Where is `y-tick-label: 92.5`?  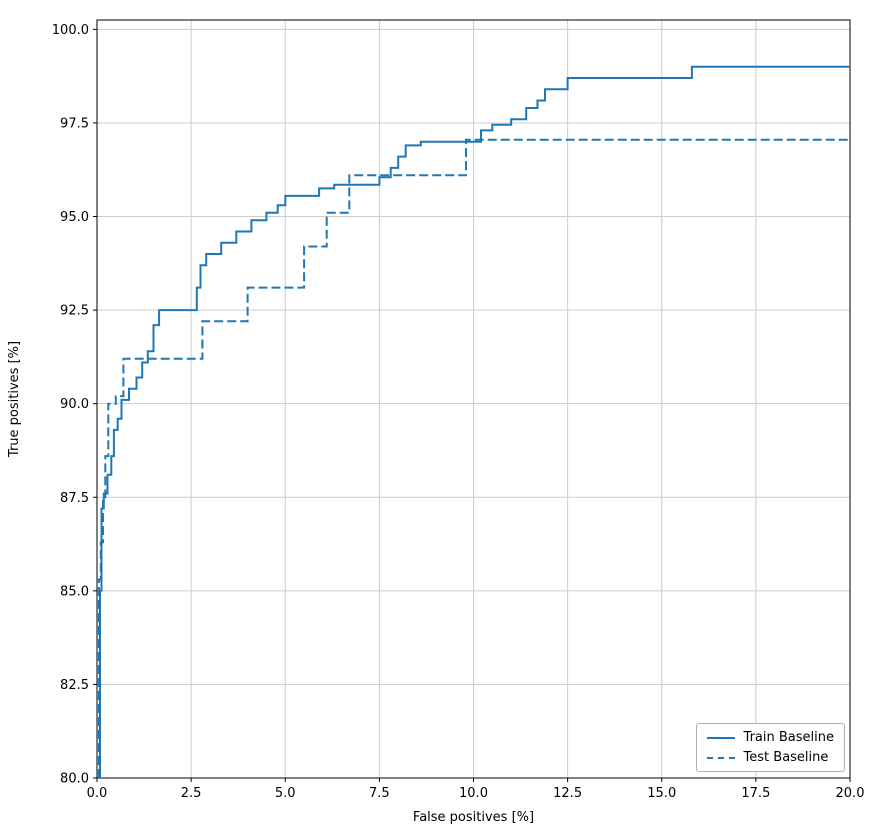 y-tick-label: 92.5 is located at coordinates (74, 311).